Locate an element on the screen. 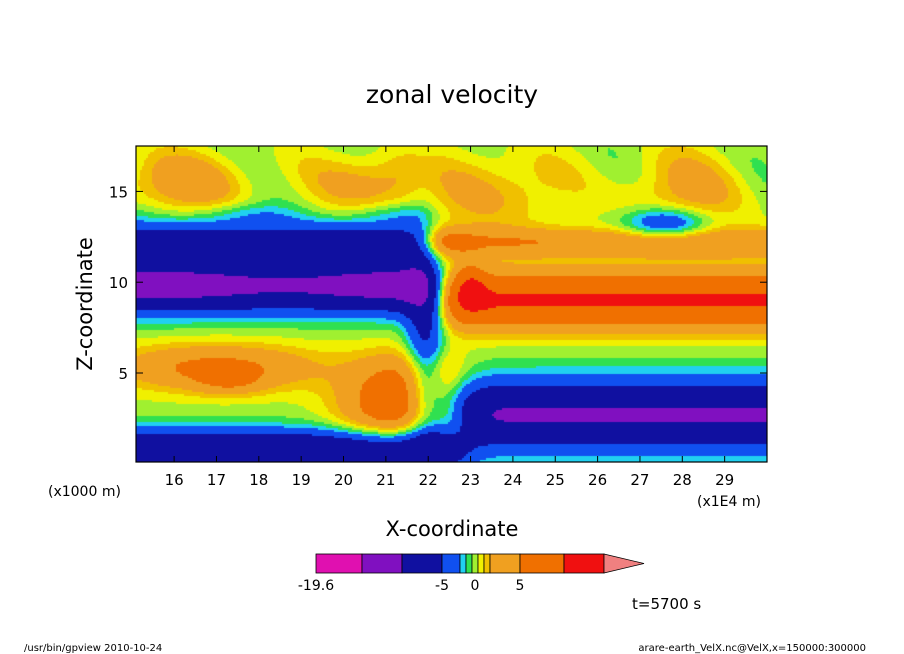  footer-right: arare-earth_VelX.nc@VelX,x=150000:300000 is located at coordinates (752, 648).